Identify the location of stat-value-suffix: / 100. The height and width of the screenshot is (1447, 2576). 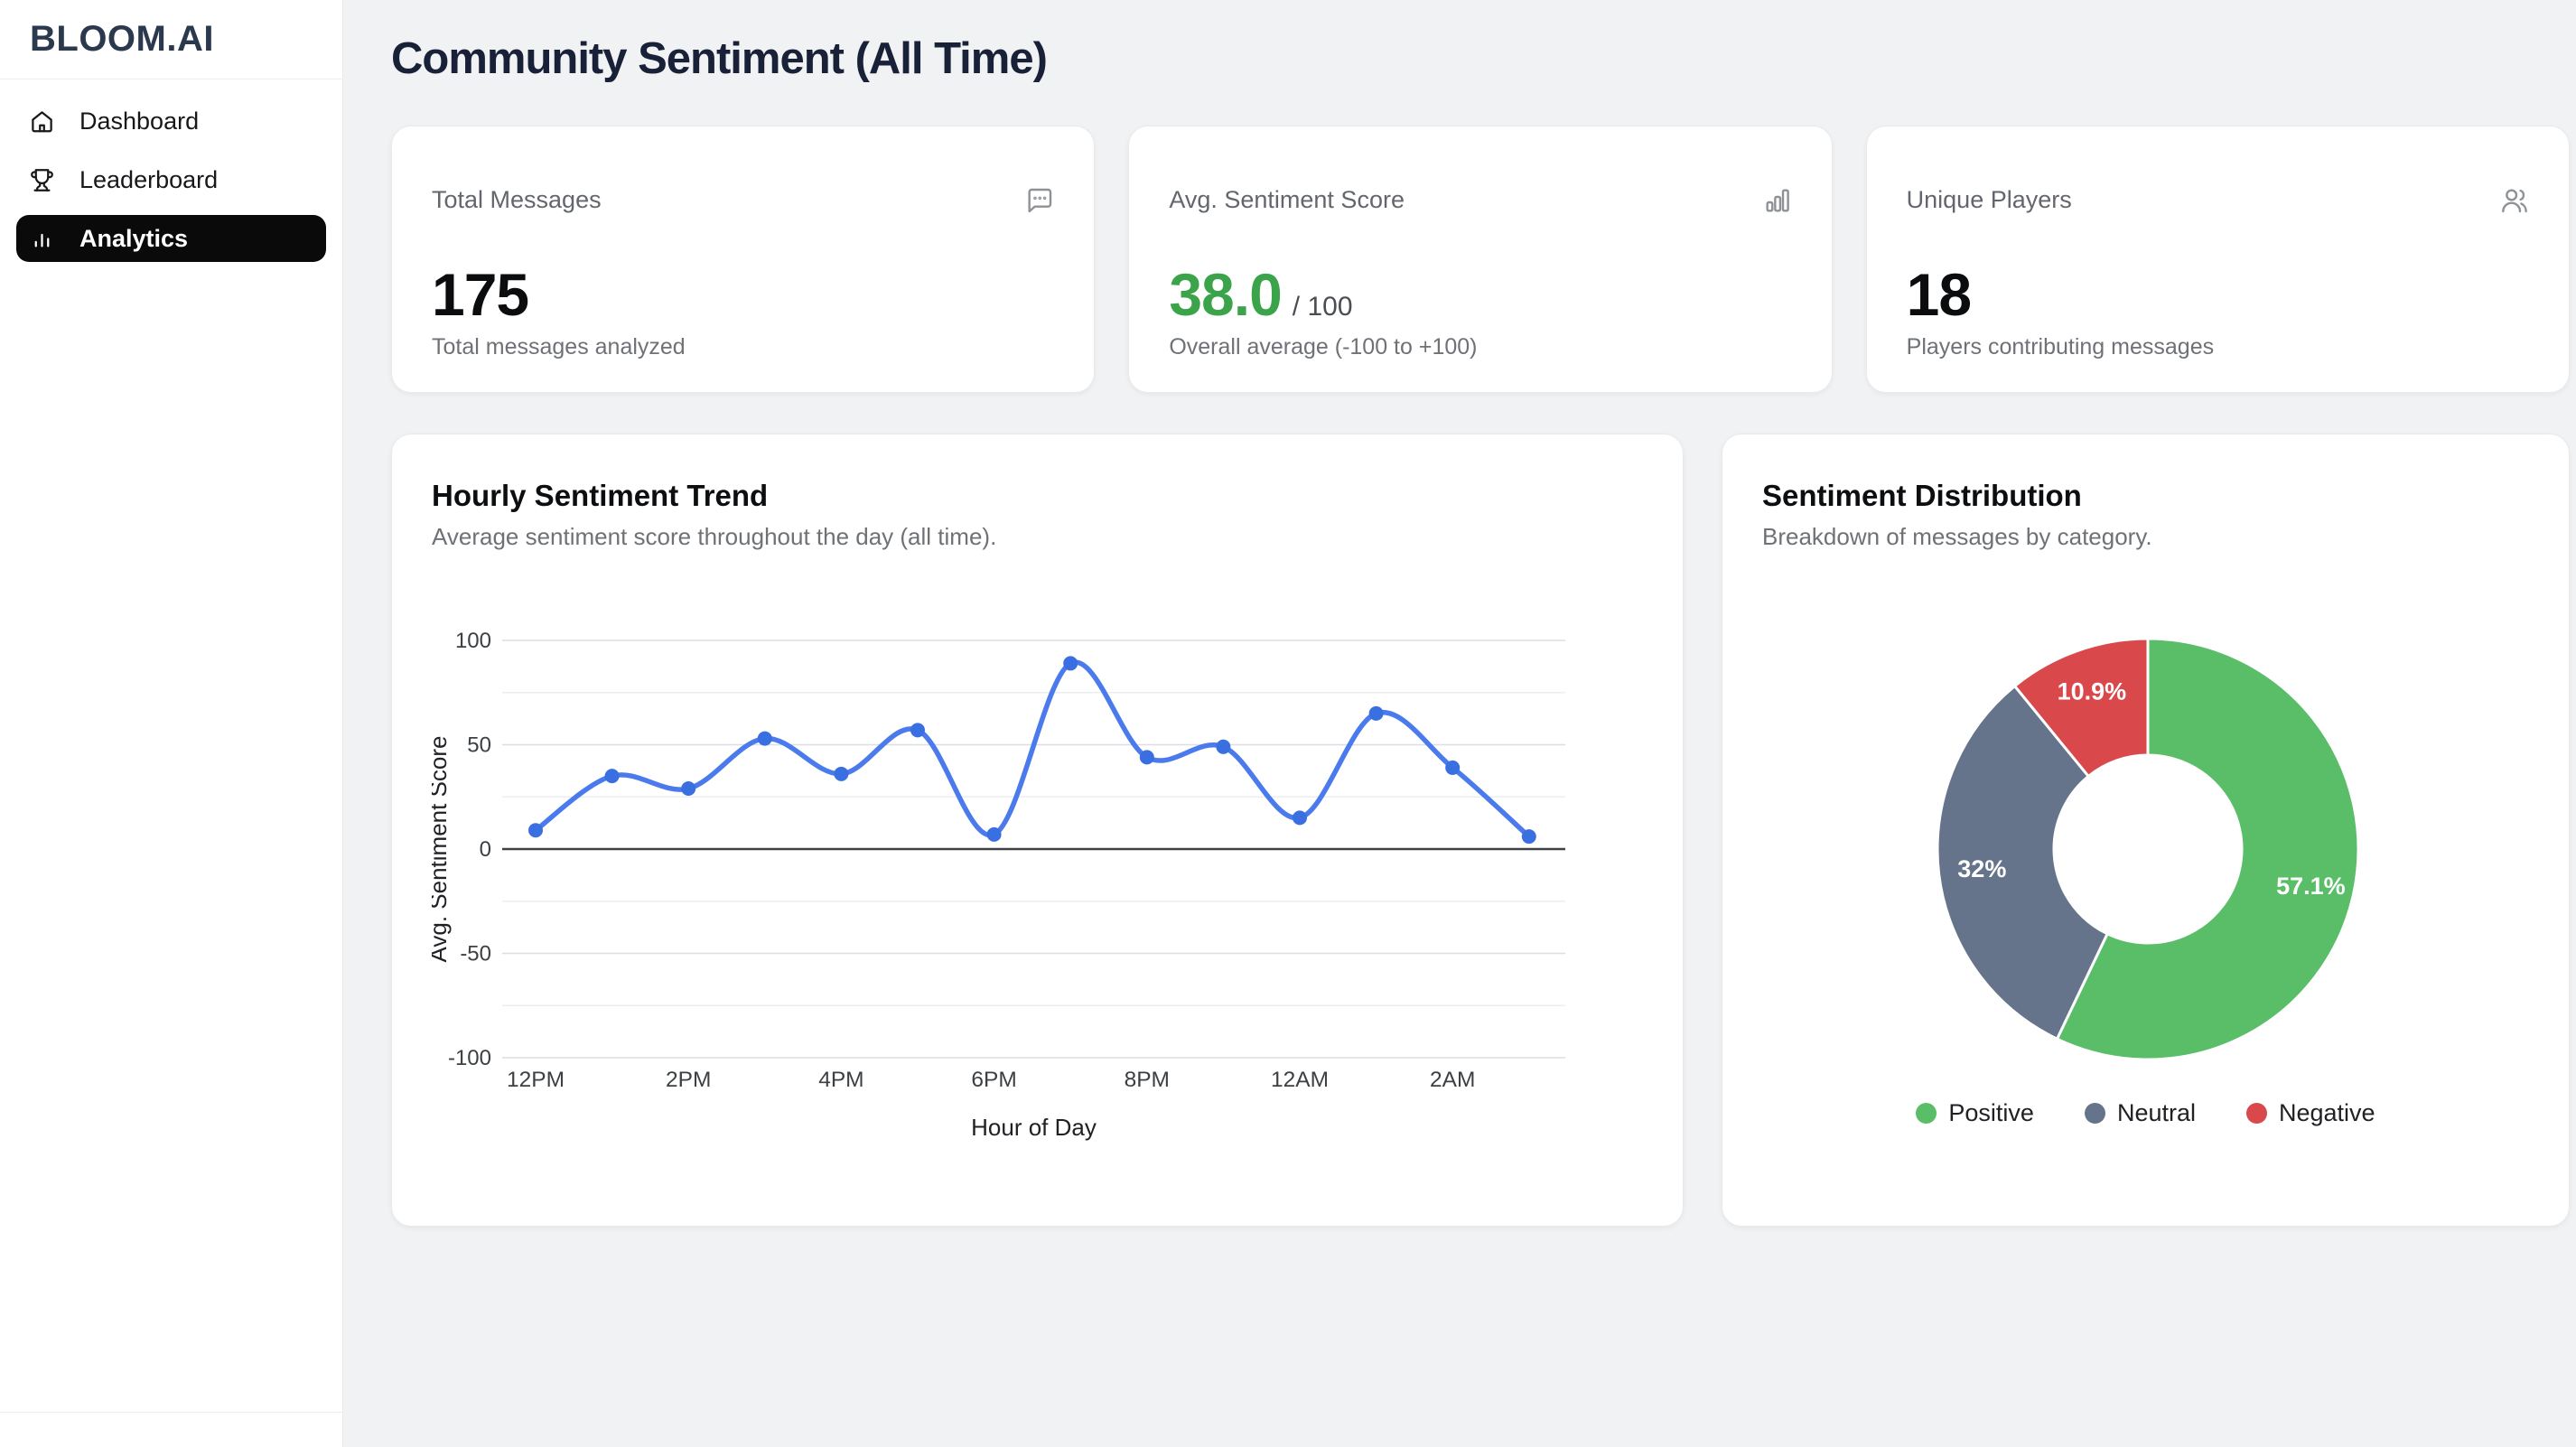
(1322, 307).